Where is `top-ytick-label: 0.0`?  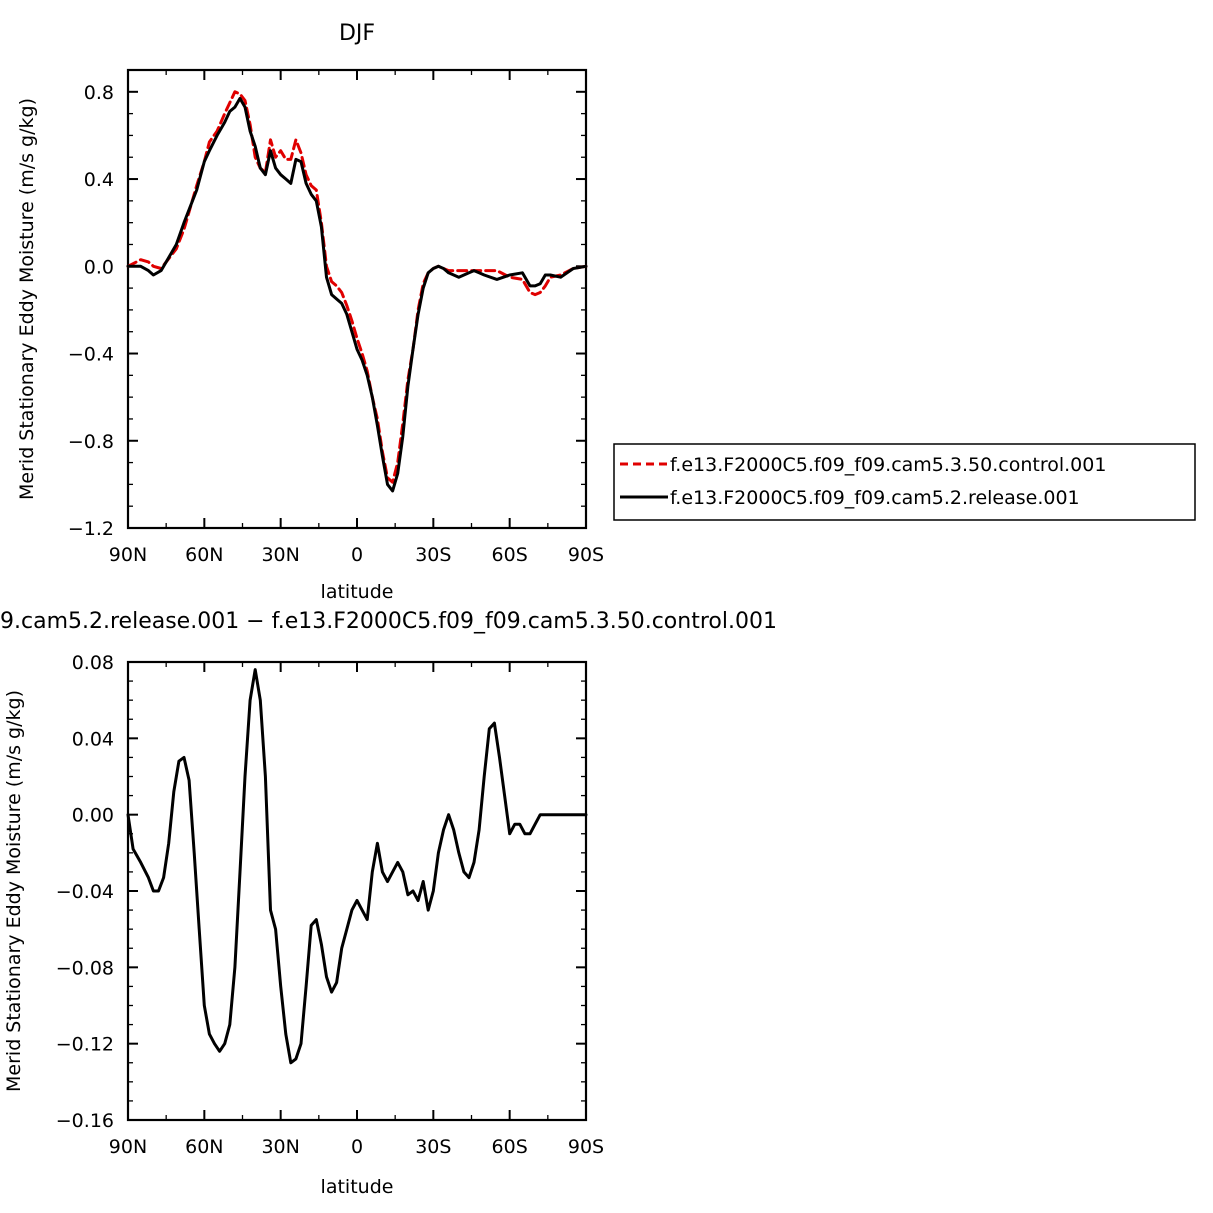 top-ytick-label: 0.0 is located at coordinates (99, 267).